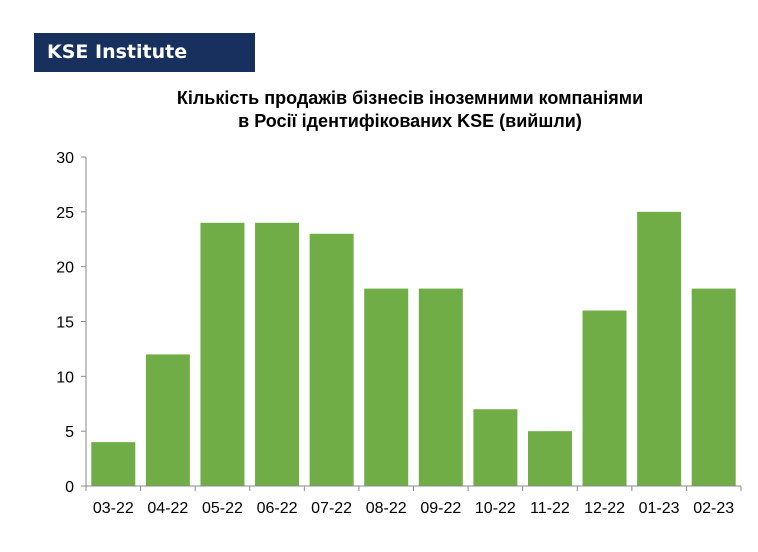 The height and width of the screenshot is (552, 758). What do you see at coordinates (550, 508) in the screenshot?
I see `x-tick-label-11-22: 11-22` at bounding box center [550, 508].